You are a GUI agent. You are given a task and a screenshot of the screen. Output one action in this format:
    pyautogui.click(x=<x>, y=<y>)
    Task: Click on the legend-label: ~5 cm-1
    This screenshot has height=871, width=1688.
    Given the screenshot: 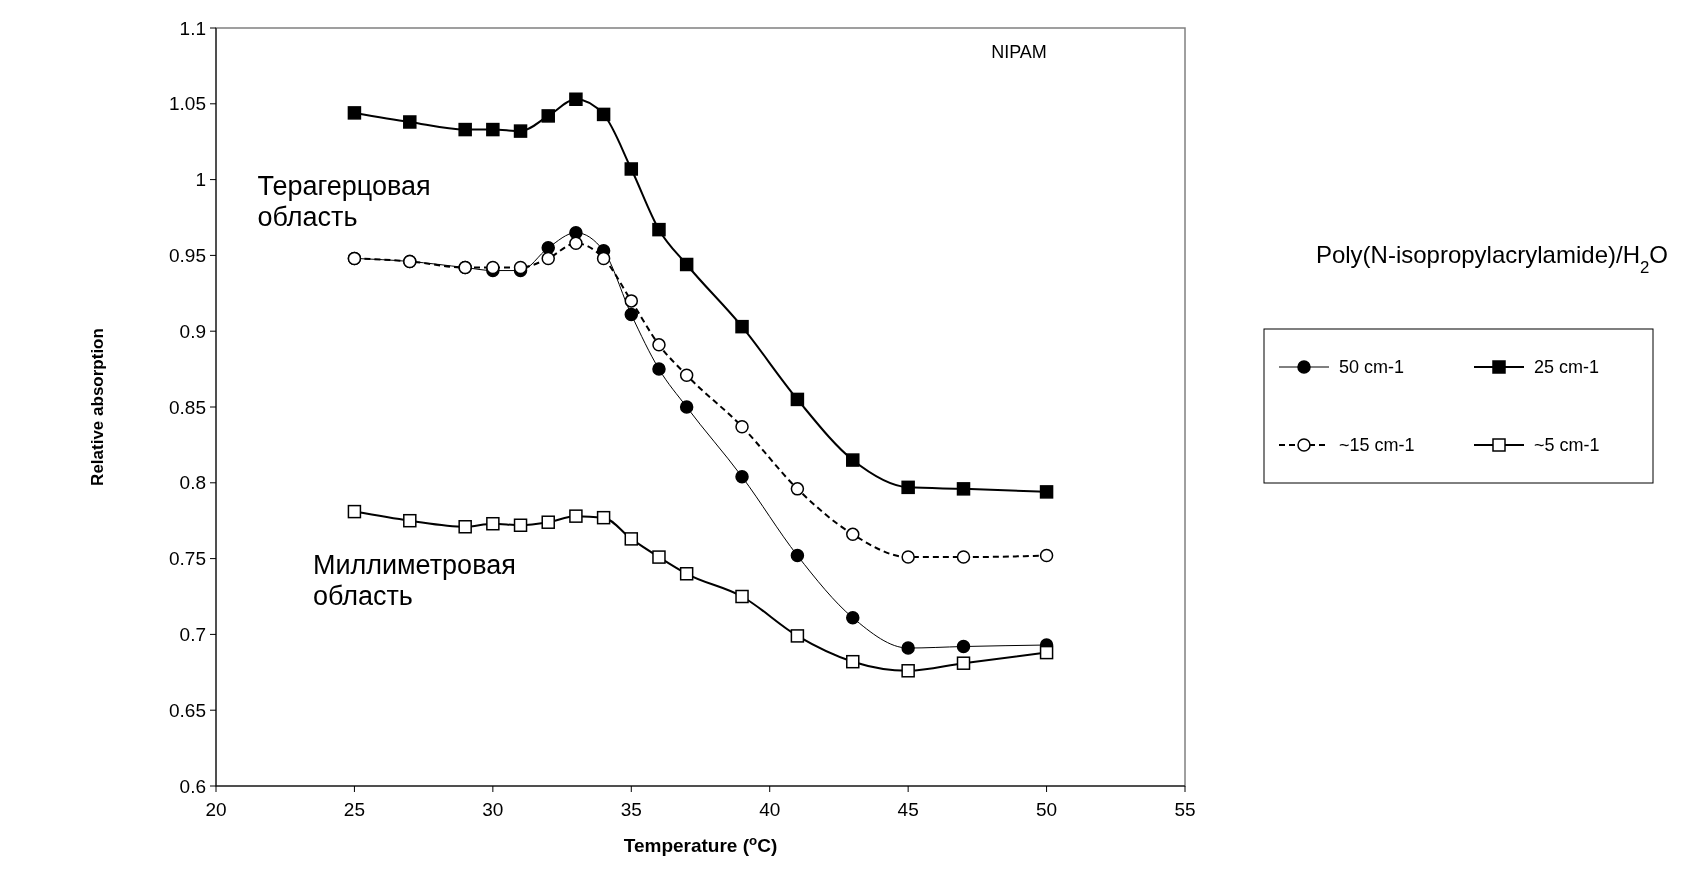 What is the action you would take?
    pyautogui.click(x=1567, y=445)
    